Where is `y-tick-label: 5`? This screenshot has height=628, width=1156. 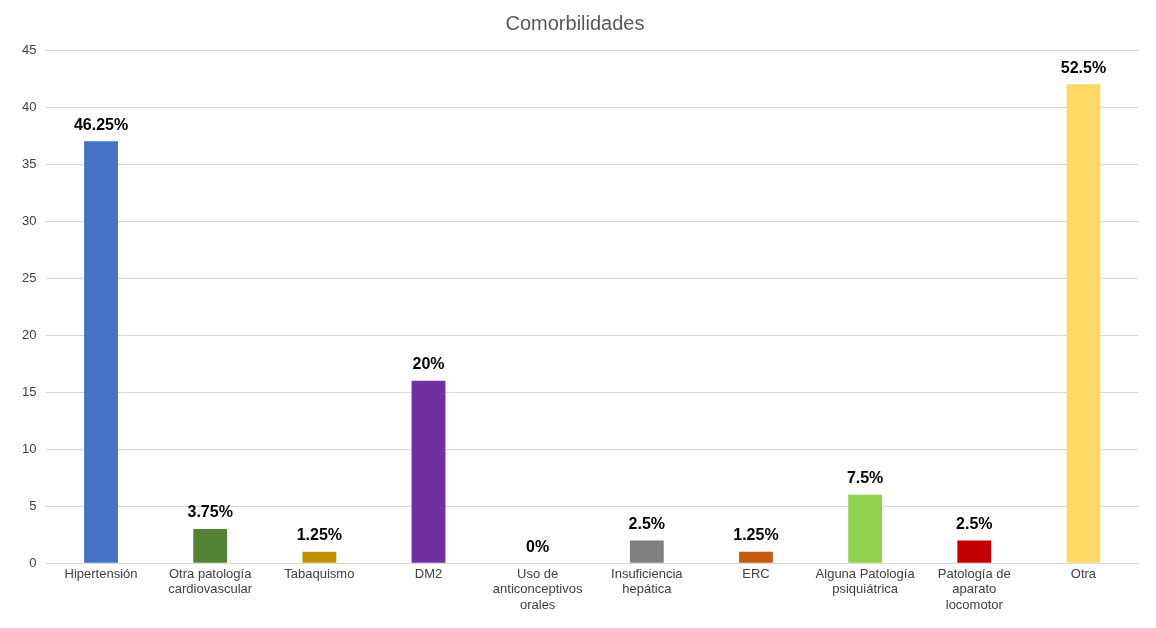
y-tick-label: 5 is located at coordinates (33, 505).